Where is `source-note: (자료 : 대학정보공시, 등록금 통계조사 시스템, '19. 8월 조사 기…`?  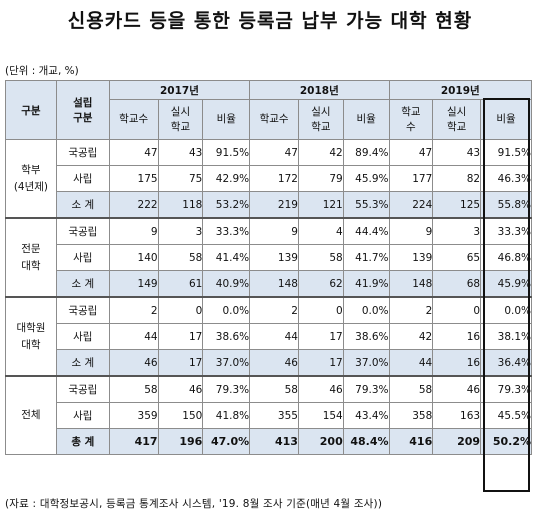
source-note: (자료 : 대학정보공시, 등록금 통계조사 시스템, '19. 8월 조사 기… is located at coordinates (194, 504).